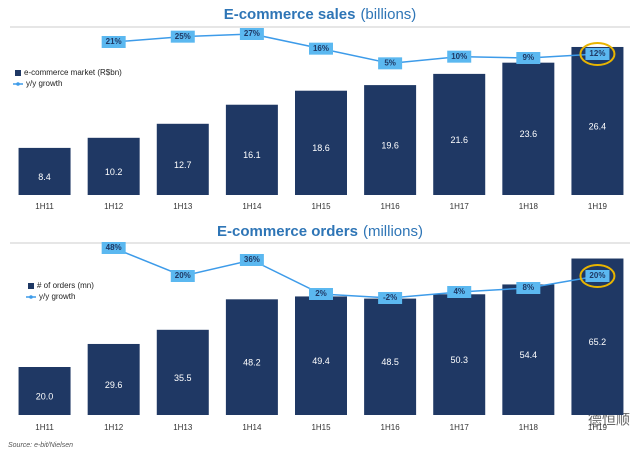  Describe the element at coordinates (114, 385) in the screenshot. I see `bar-label: 29.6` at that location.